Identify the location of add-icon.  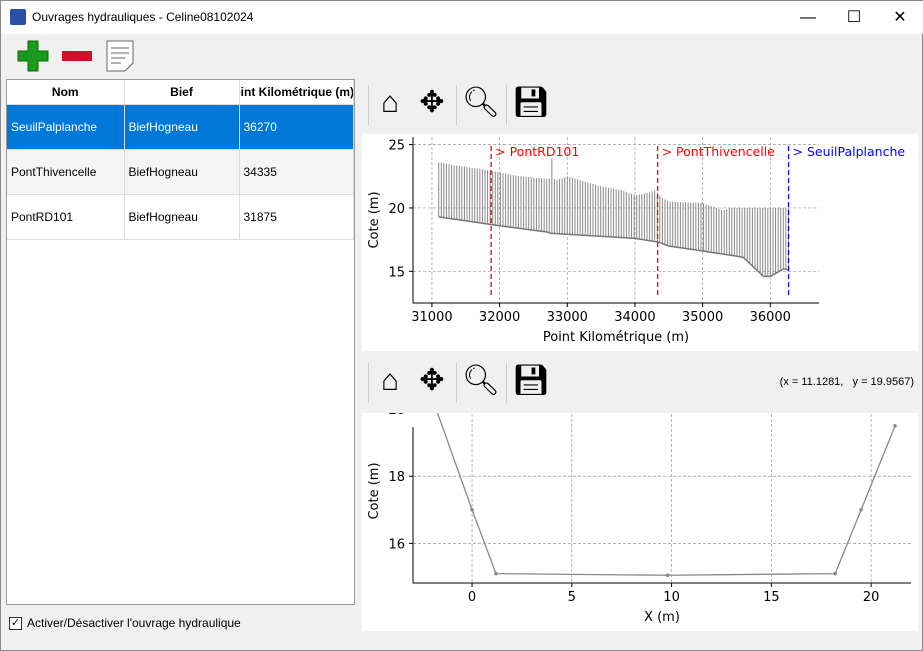
(33, 56).